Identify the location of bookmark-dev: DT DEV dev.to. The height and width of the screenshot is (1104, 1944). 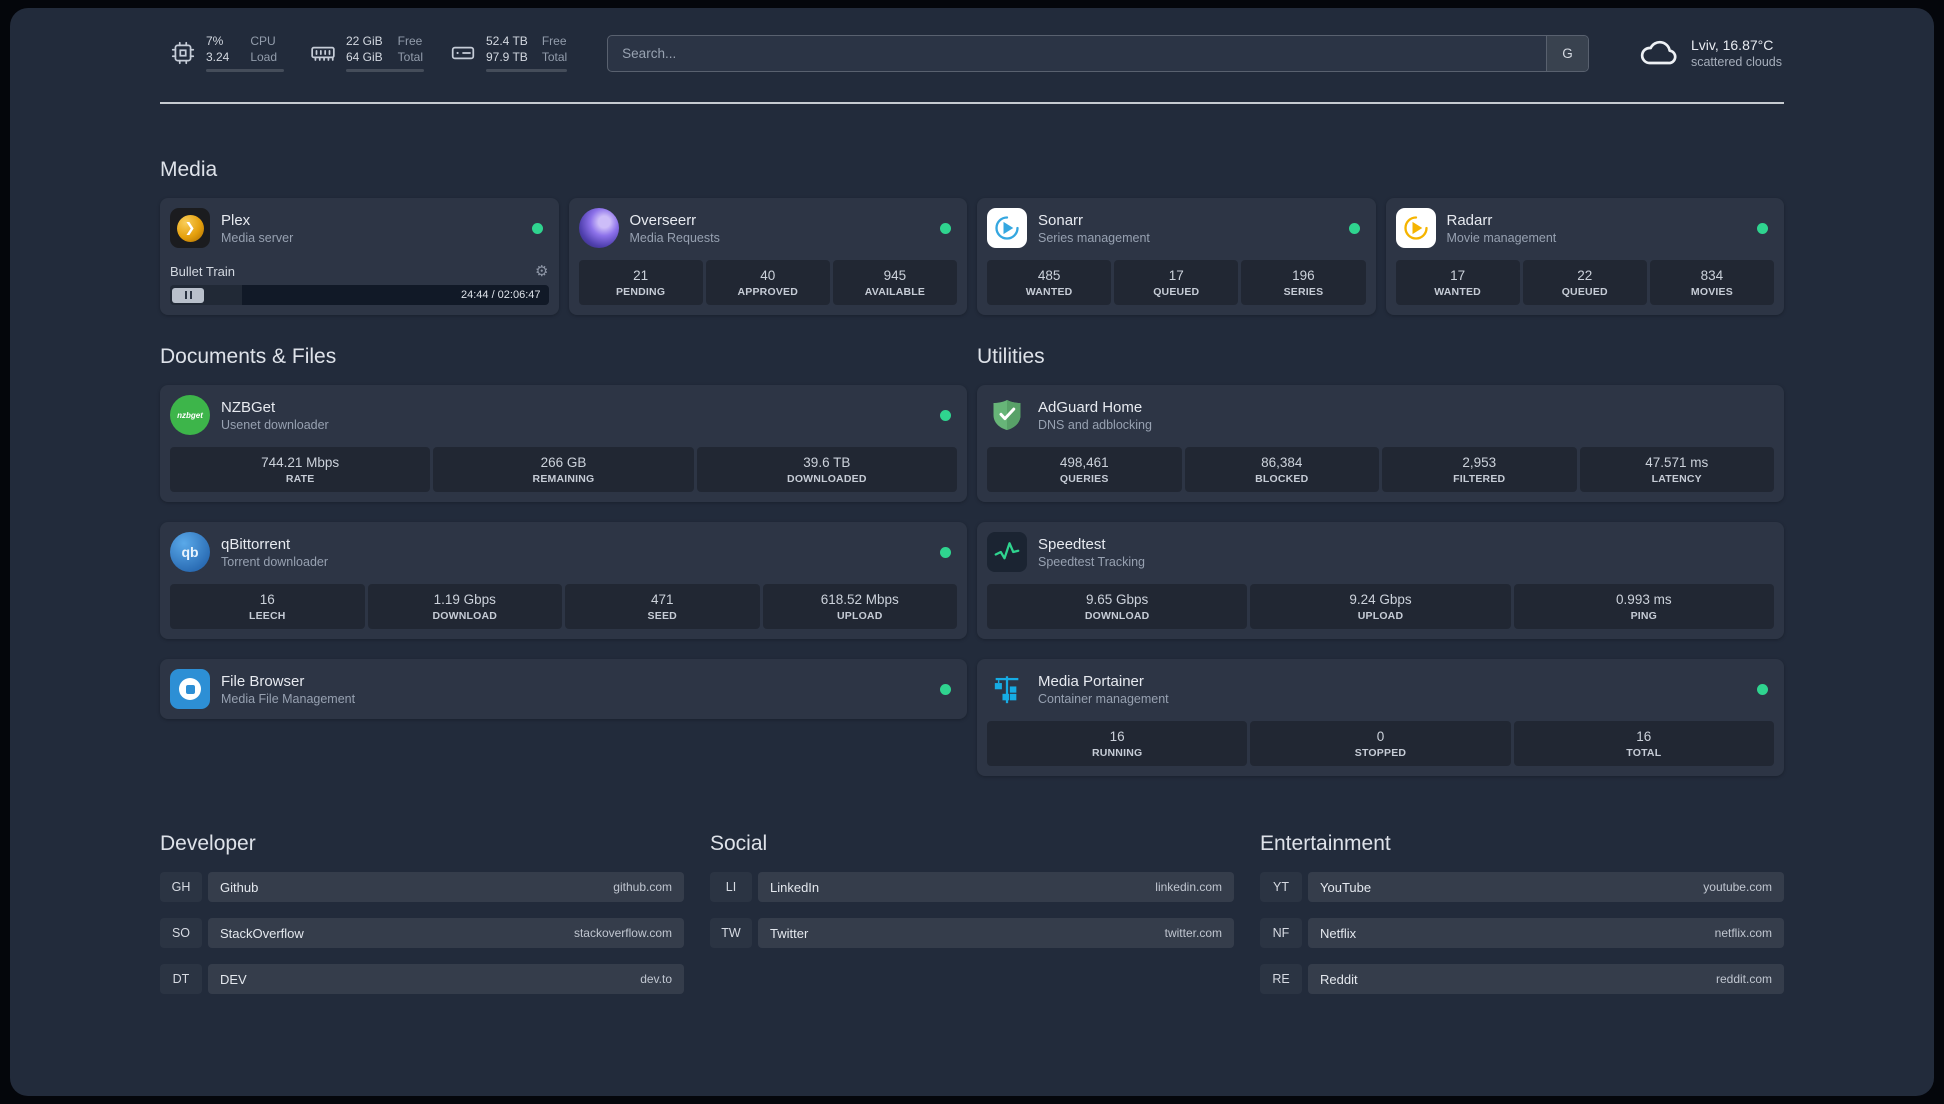
(422, 979).